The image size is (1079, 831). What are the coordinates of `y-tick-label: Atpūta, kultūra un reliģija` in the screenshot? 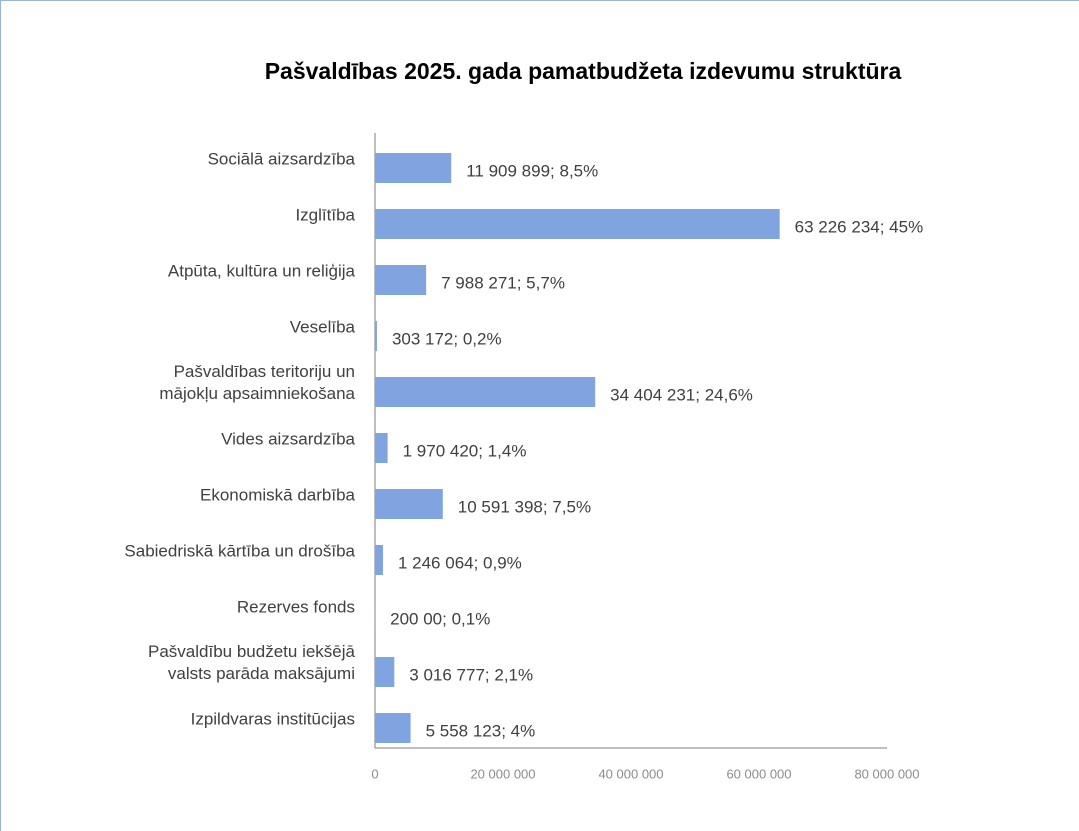 It's located at (262, 270).